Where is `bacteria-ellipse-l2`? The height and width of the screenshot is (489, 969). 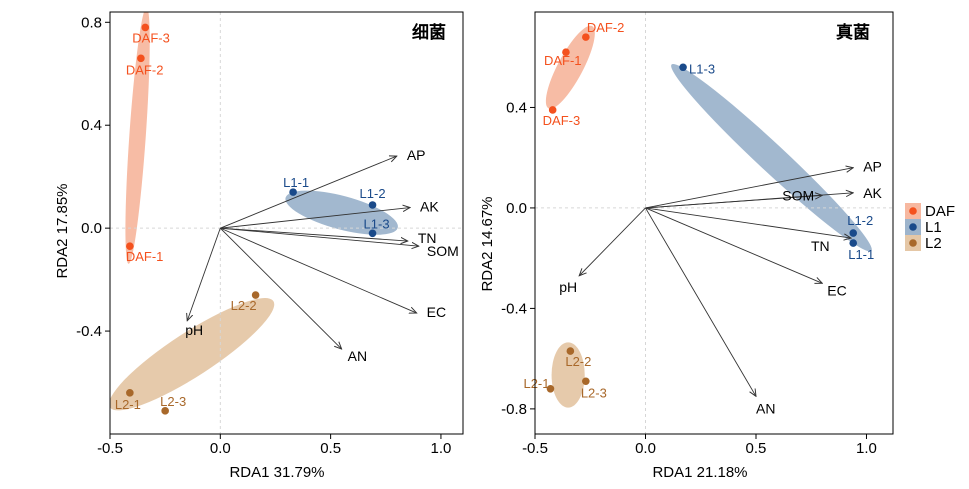
bacteria-ellipse-l2 is located at coordinates (192, 354).